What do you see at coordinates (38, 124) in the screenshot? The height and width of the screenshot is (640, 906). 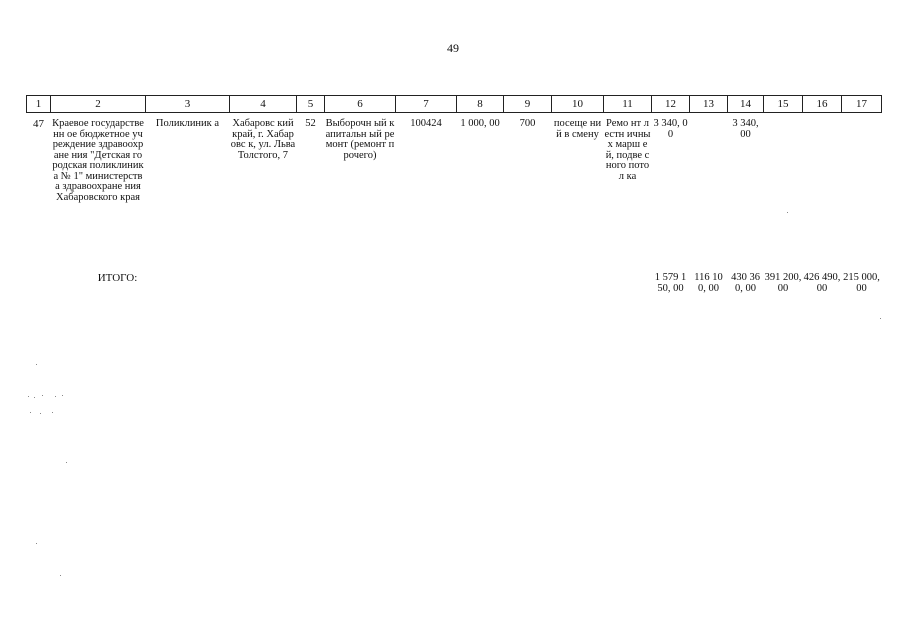 I see `row-number-cell: 47` at bounding box center [38, 124].